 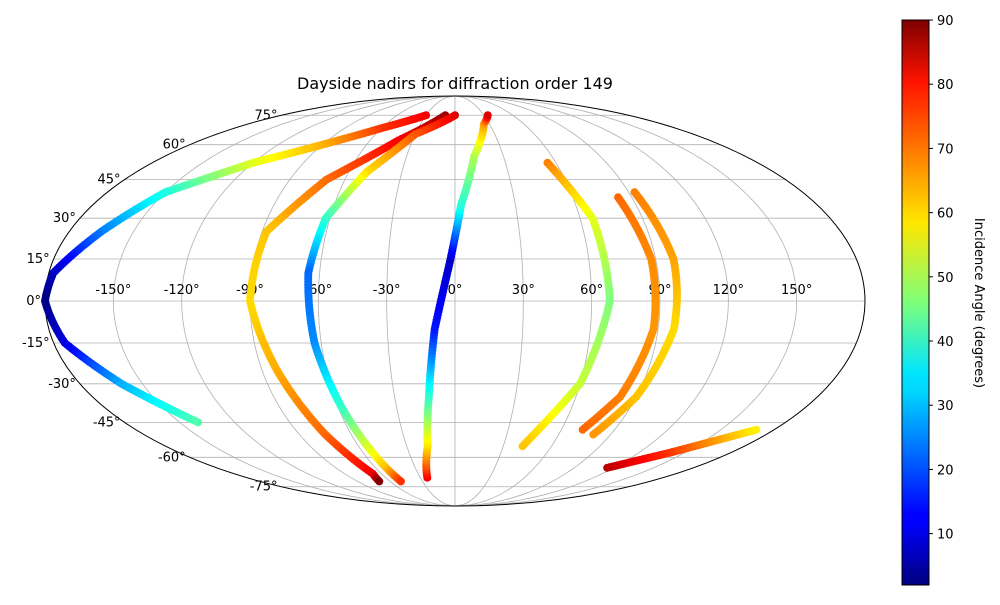 I want to click on colorbar-tick-label: 50, so click(x=945, y=278).